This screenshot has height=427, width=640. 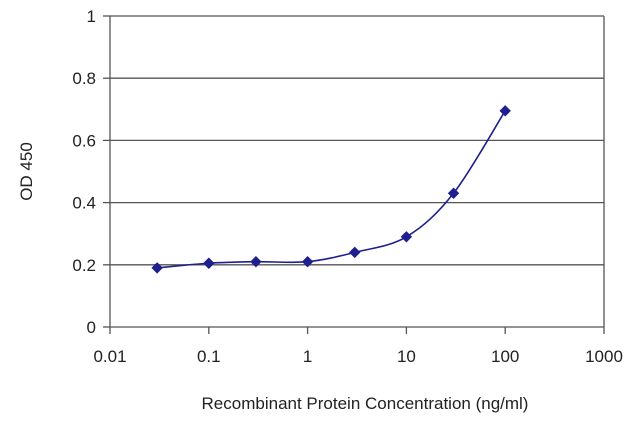 I want to click on y-tick-label-4: 0.8, so click(x=84, y=78).